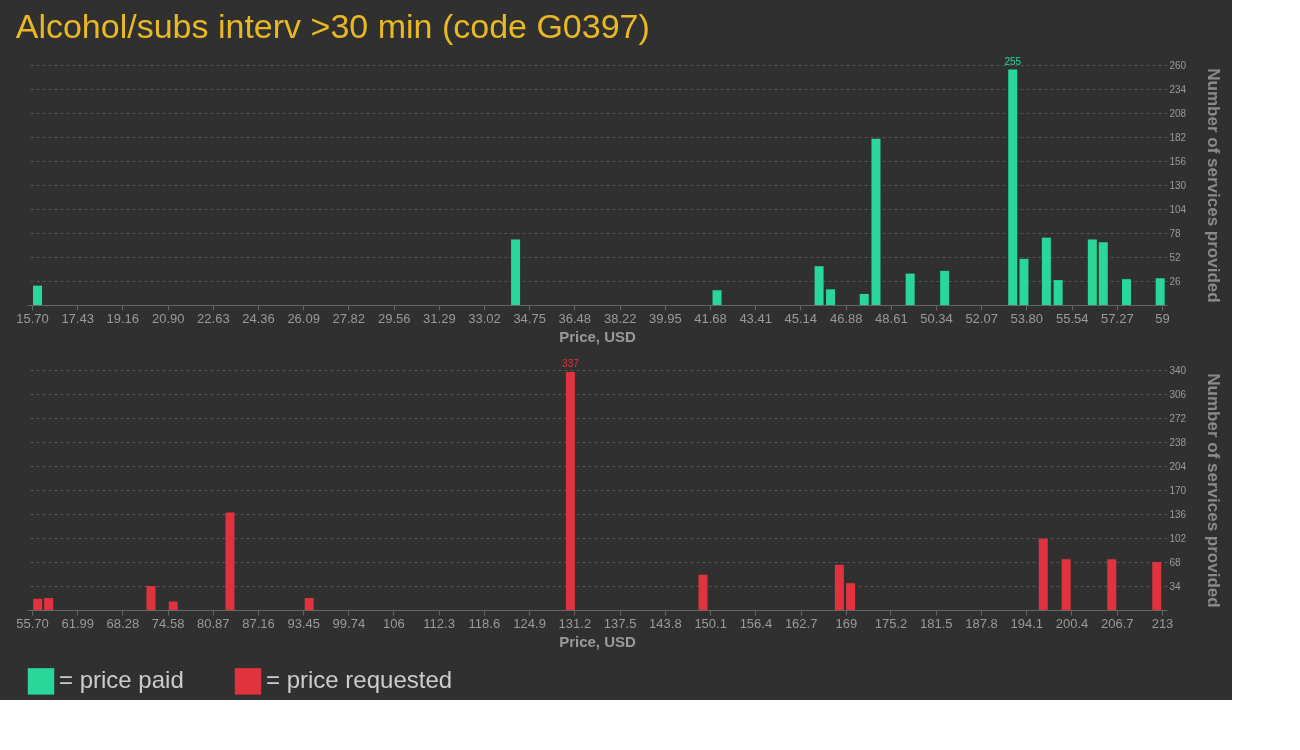 This screenshot has height=750, width=1300. Describe the element at coordinates (801, 318) in the screenshot. I see `x-tick-label: 45.14` at that location.